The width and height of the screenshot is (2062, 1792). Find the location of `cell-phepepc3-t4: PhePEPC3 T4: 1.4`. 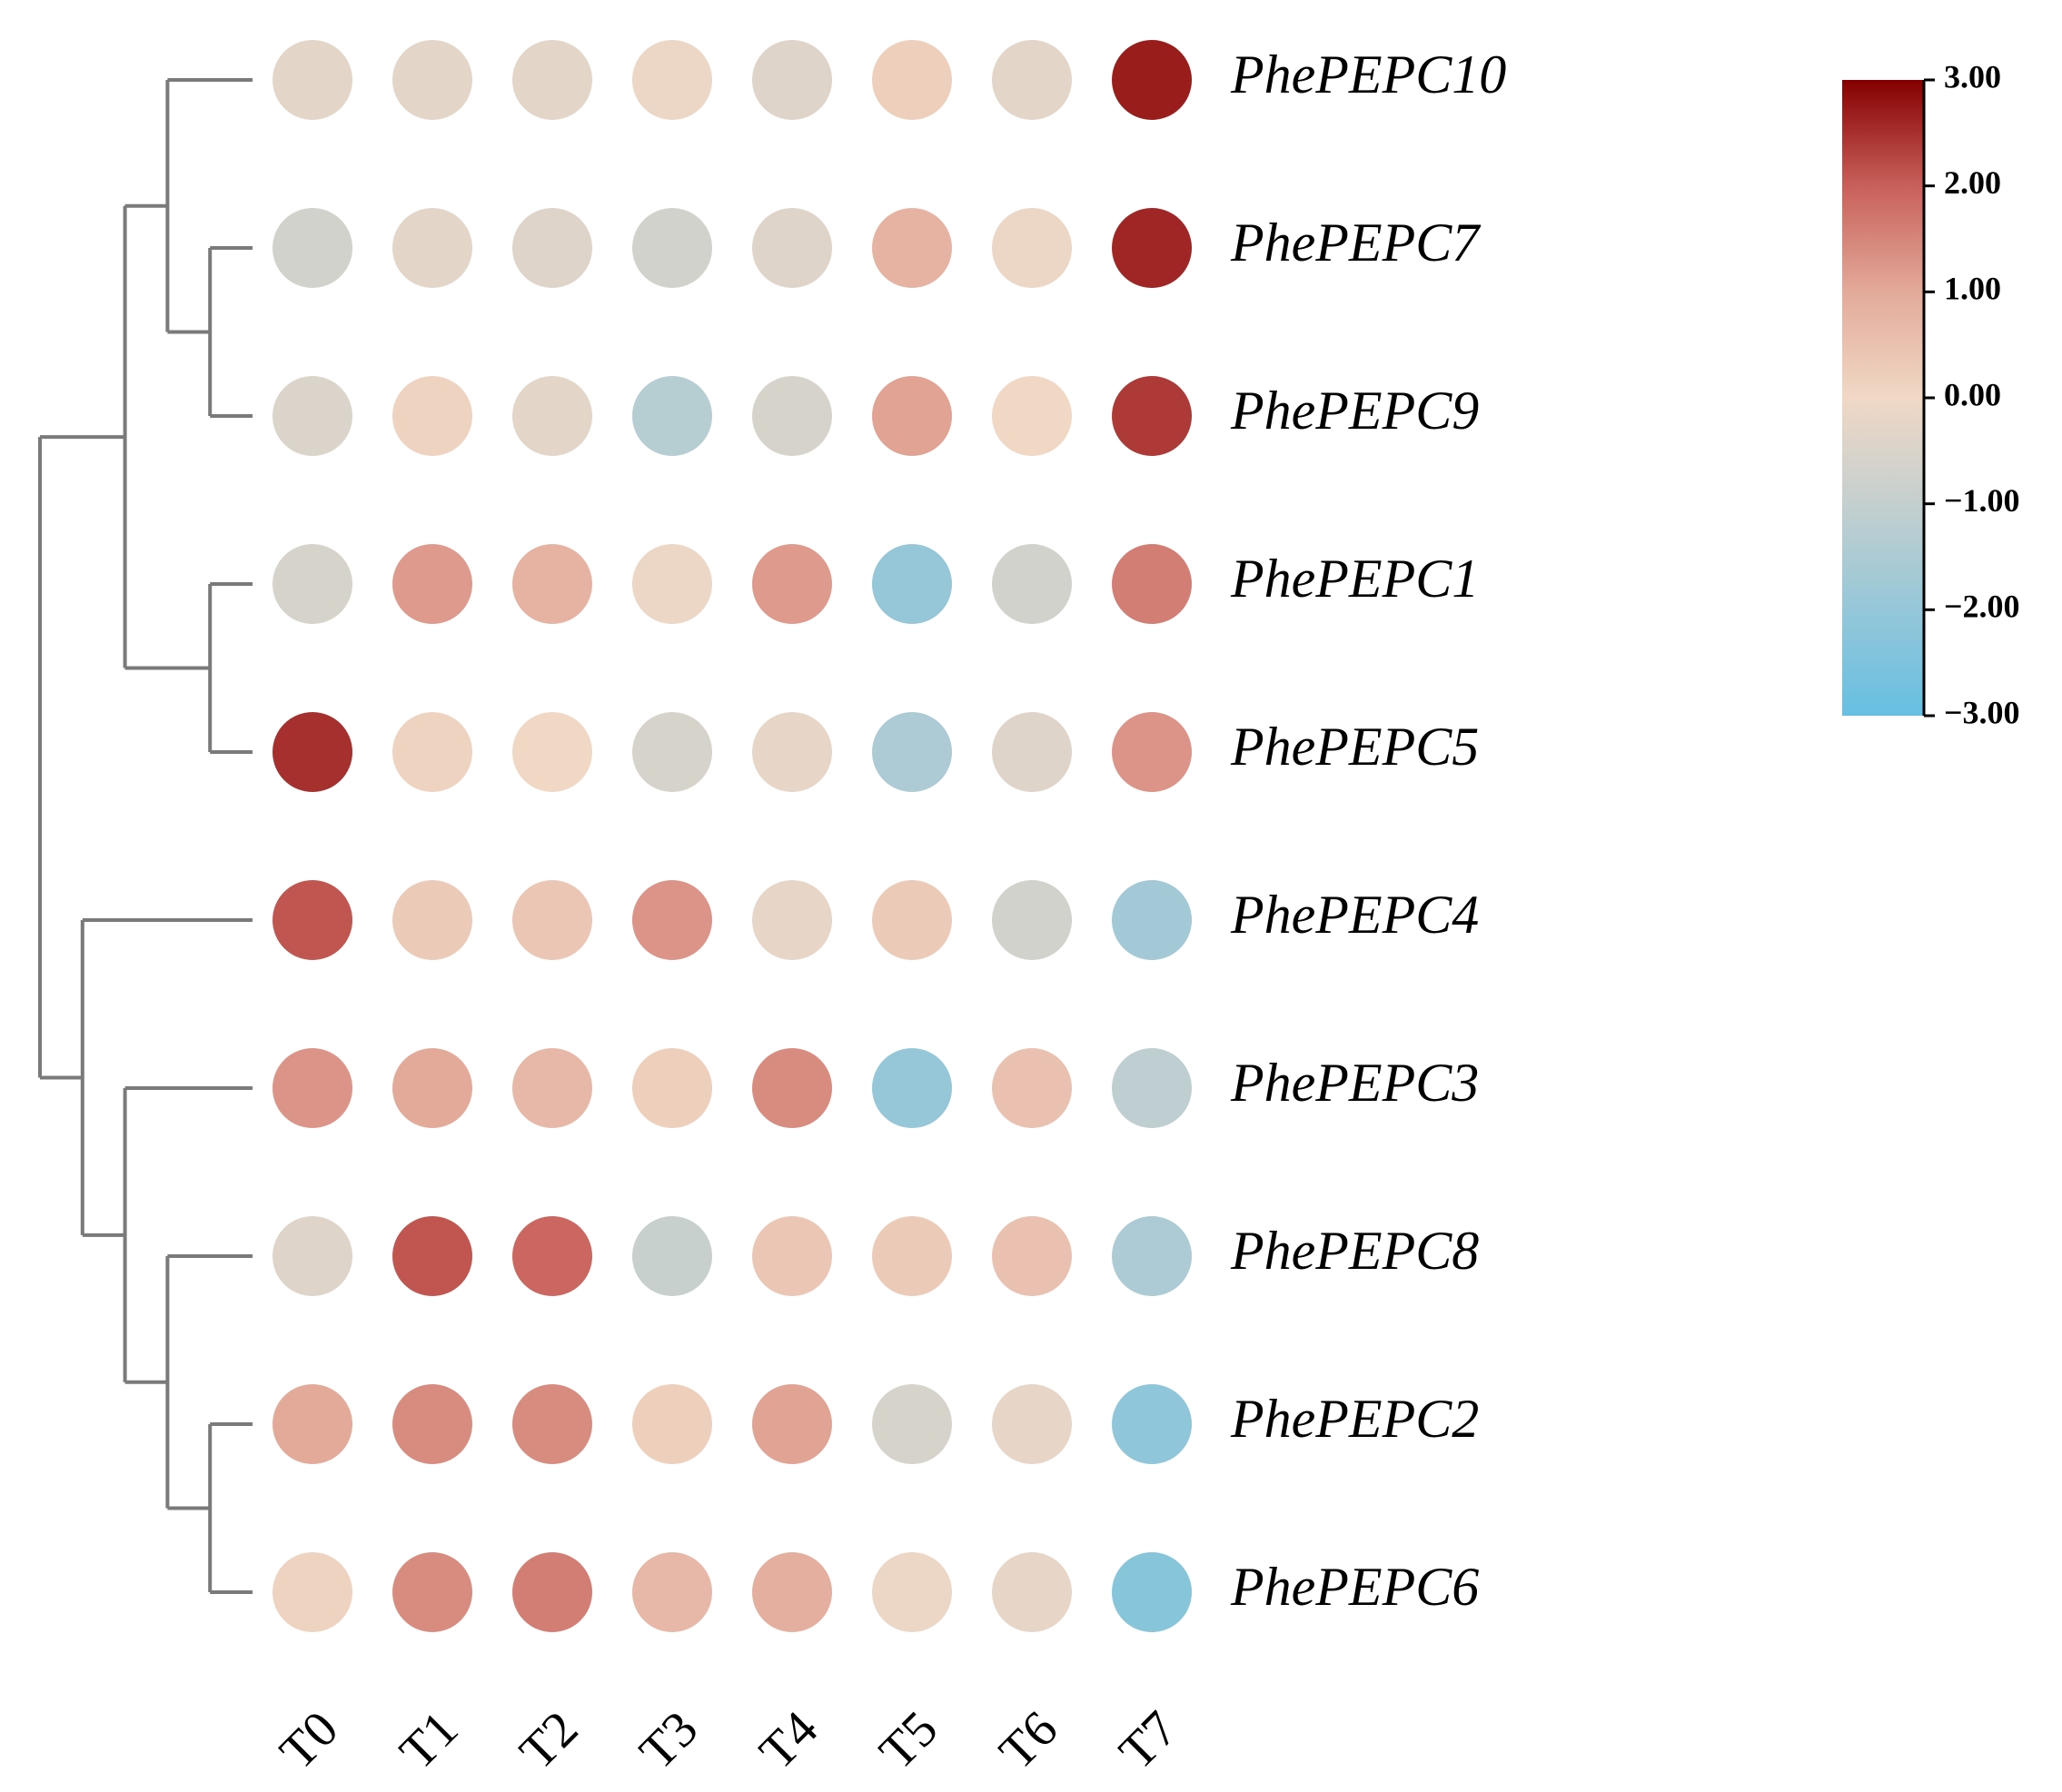

cell-phepepc3-t4: PhePEPC3 T4: 1.4 is located at coordinates (792, 1088).